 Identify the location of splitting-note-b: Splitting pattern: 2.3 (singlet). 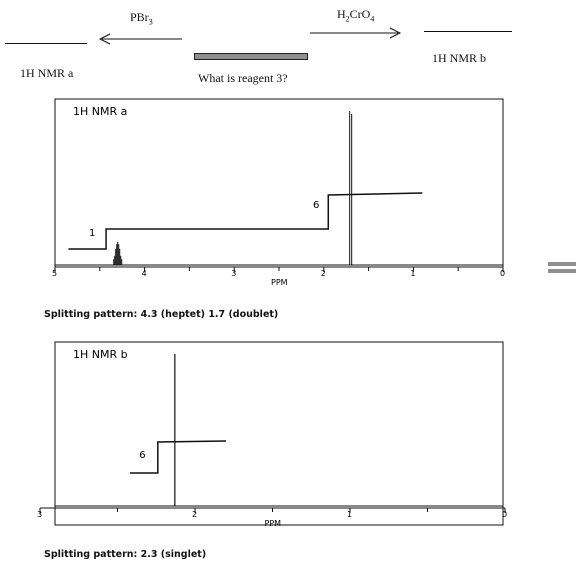
(125, 554).